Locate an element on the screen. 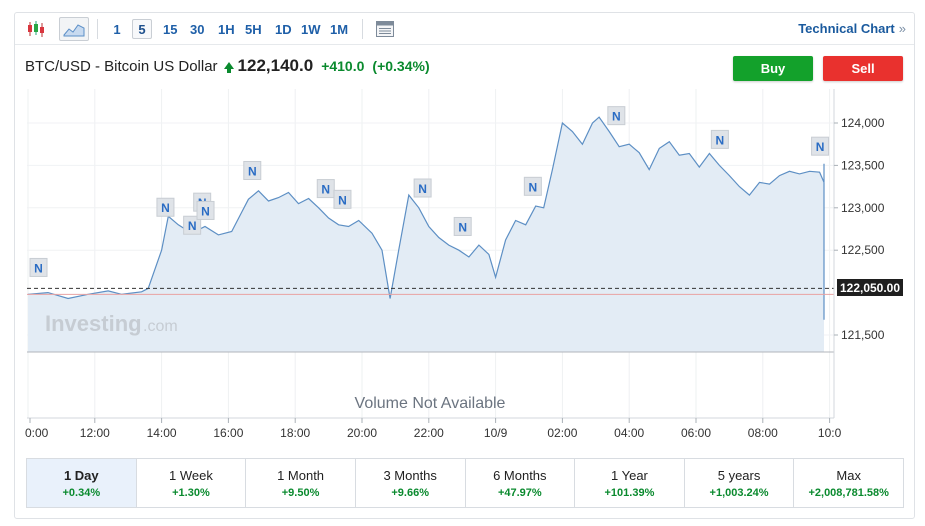  period-change: +1.30% is located at coordinates (191, 492).